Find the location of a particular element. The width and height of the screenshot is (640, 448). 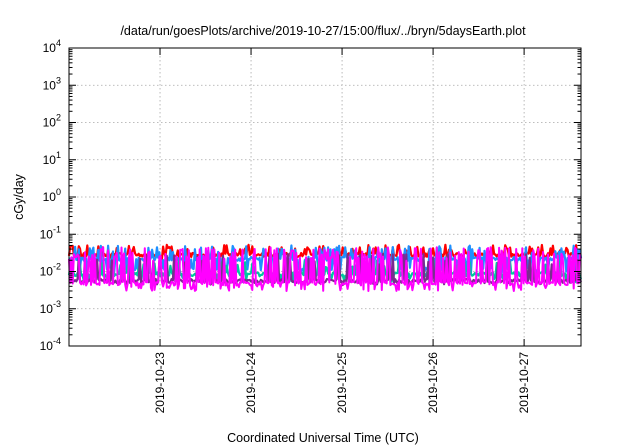

y-tick-label: 10⁻³ is located at coordinates (50, 307).